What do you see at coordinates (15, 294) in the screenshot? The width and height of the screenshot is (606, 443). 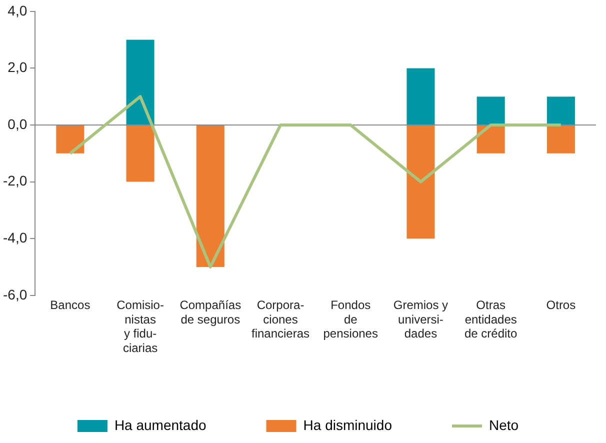 I see `y-tick-label: -6,0` at bounding box center [15, 294].